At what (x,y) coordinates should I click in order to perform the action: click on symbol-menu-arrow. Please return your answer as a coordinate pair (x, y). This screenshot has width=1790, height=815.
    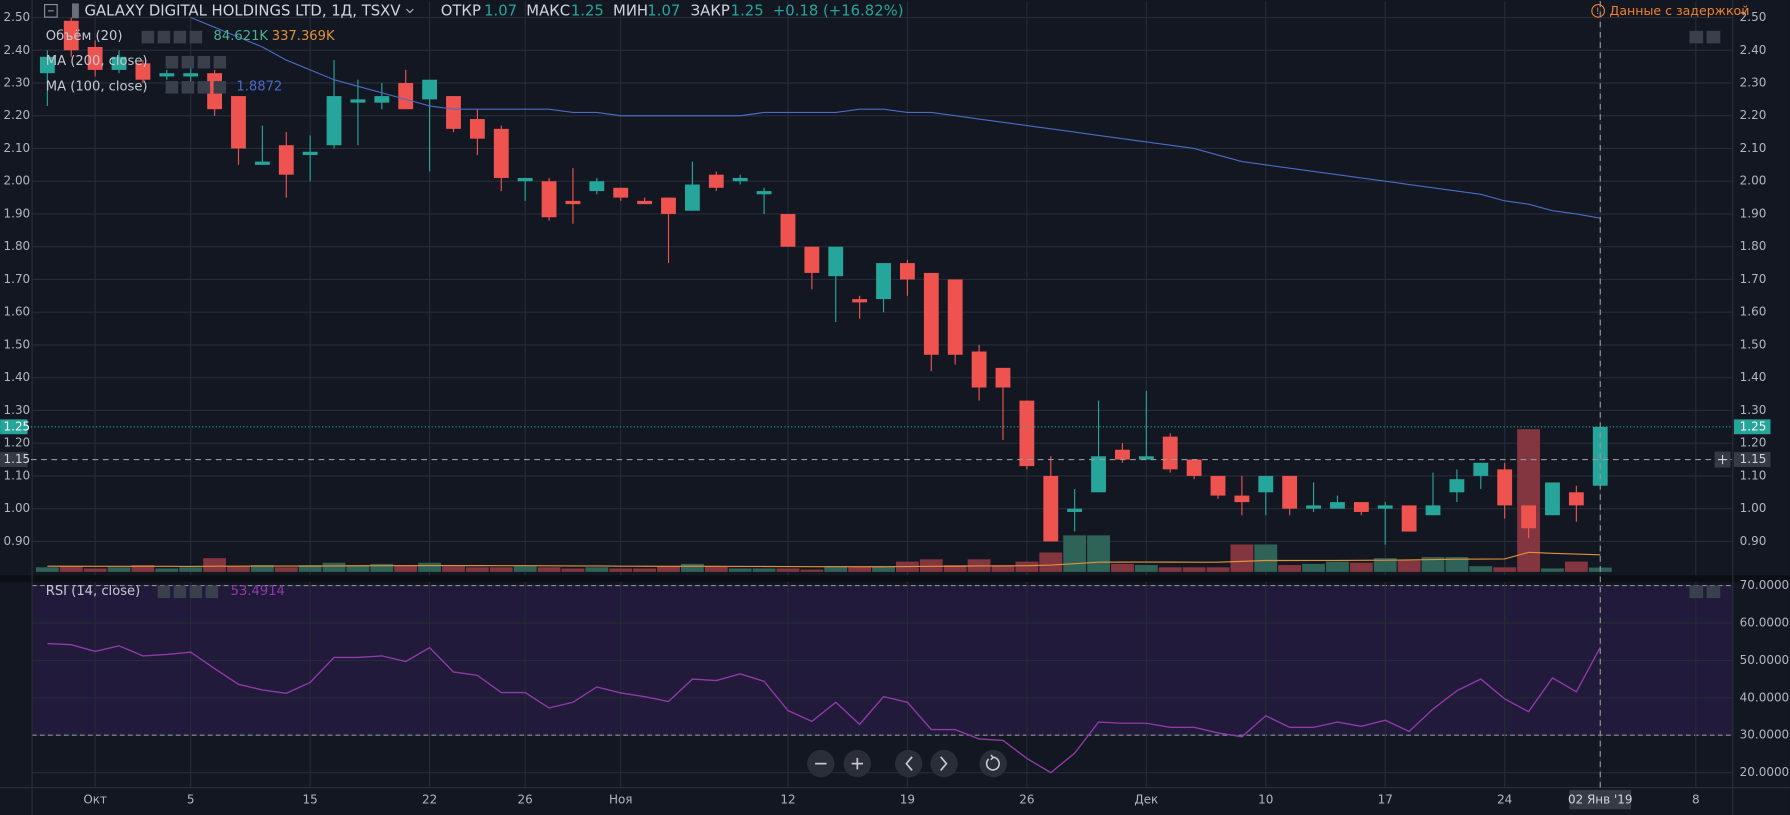
    Looking at the image, I should click on (410, 11).